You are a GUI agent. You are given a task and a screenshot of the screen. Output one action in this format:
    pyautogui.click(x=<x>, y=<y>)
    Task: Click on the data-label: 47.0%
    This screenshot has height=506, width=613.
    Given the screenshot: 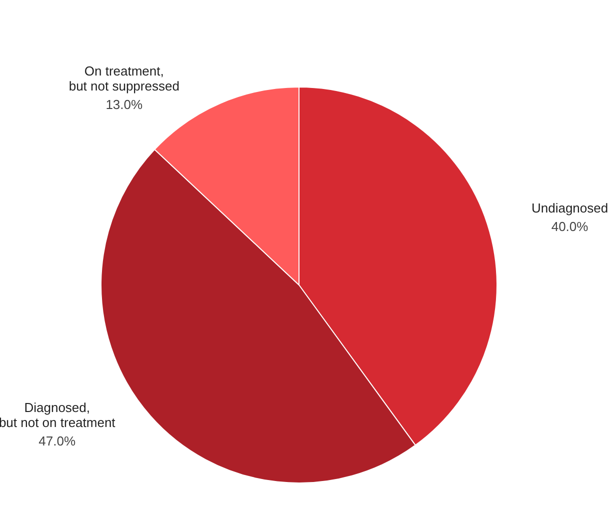 What is the action you would take?
    pyautogui.click(x=57, y=440)
    